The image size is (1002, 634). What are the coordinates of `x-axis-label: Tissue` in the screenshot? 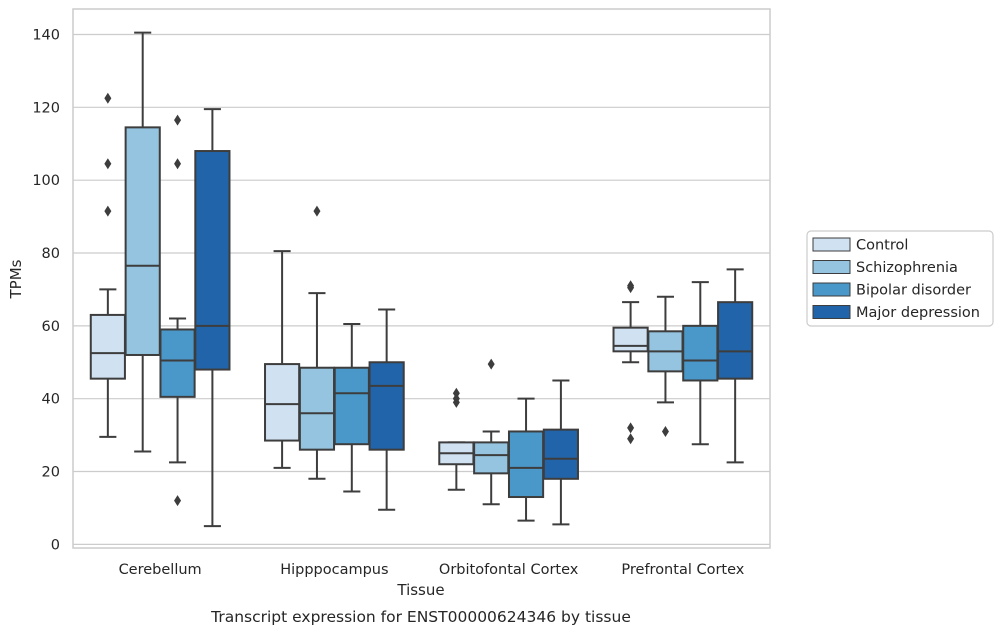 It's located at (420, 590).